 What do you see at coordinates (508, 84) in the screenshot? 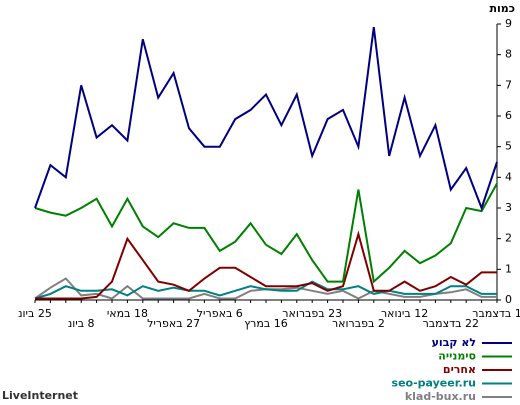
I see `y-tick-label: 7` at bounding box center [508, 84].